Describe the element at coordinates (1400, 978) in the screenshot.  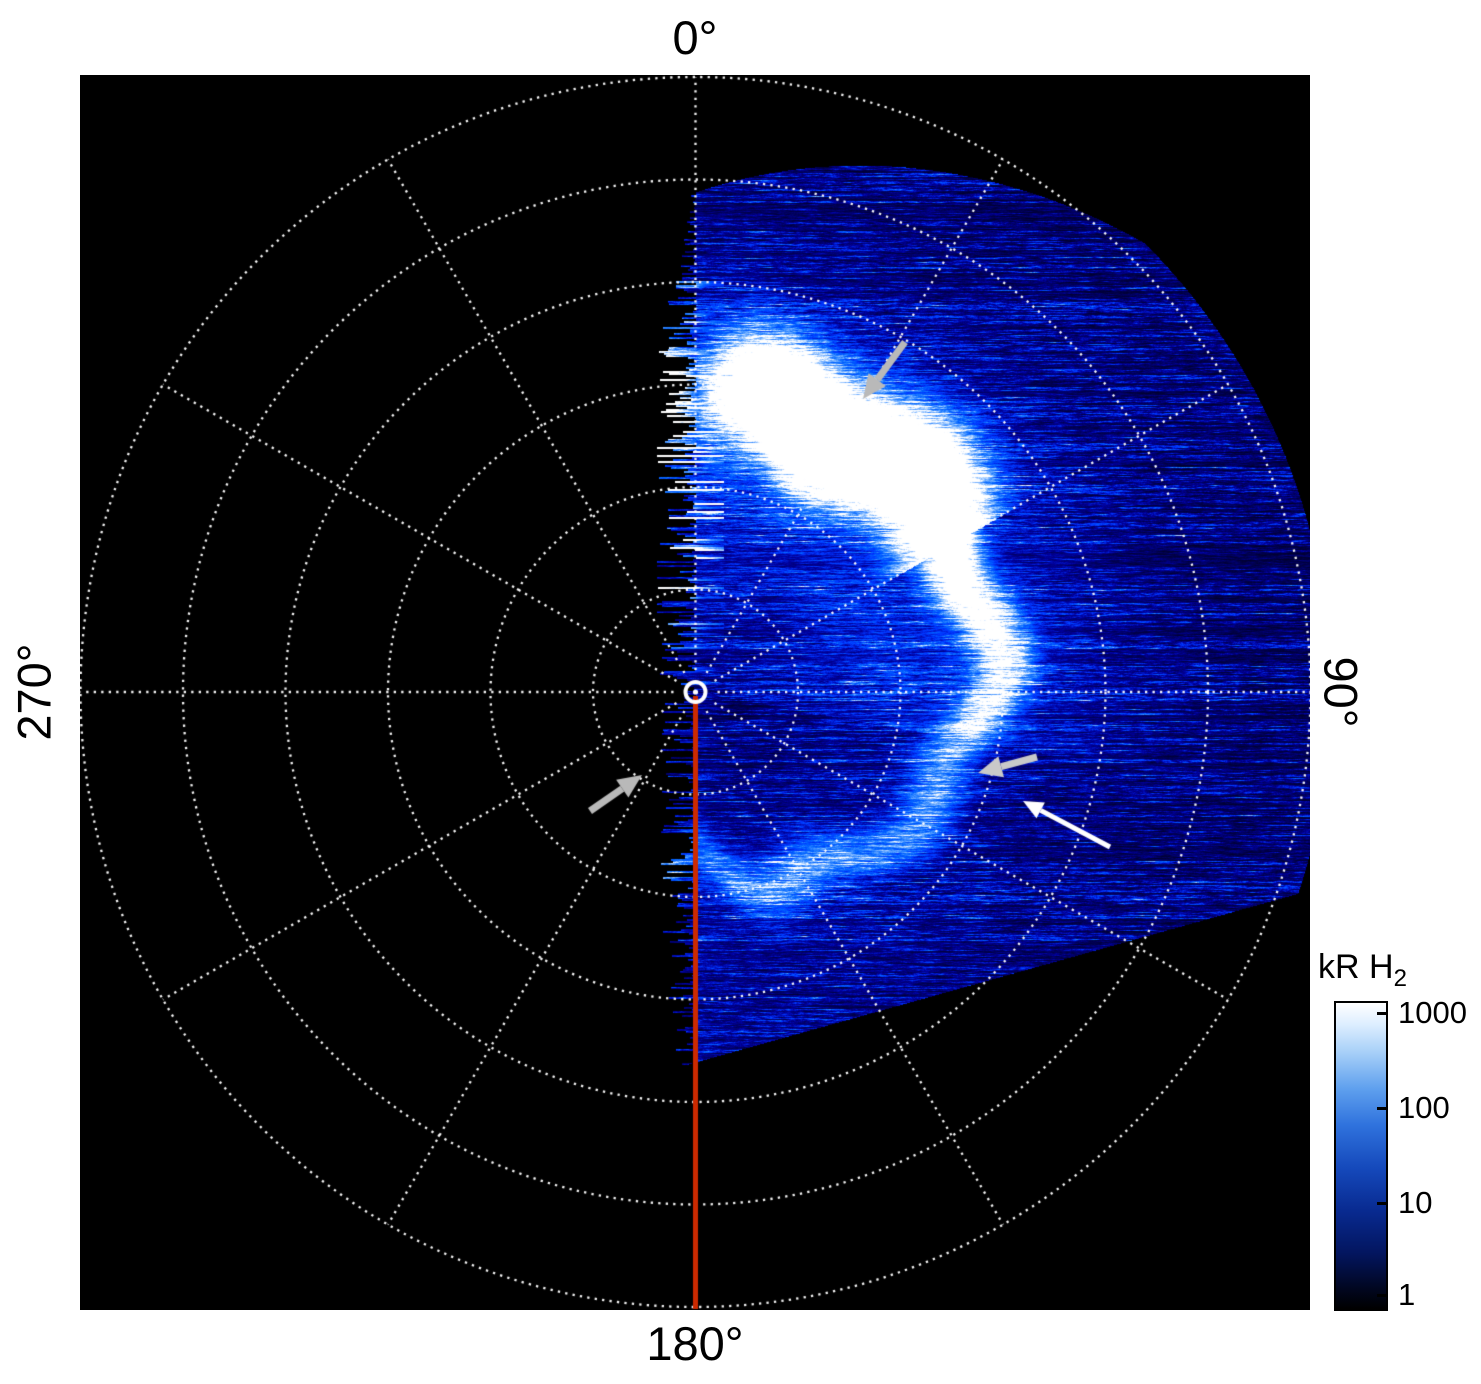
I see `colorbar-title-subscript: 2` at that location.